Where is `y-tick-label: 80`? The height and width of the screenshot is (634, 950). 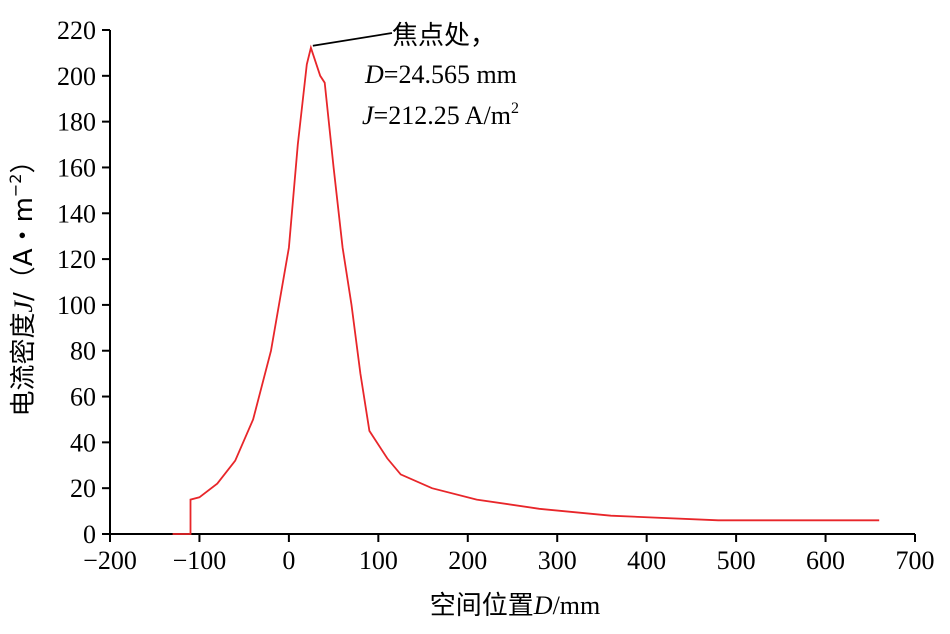 y-tick-label: 80 is located at coordinates (83, 351).